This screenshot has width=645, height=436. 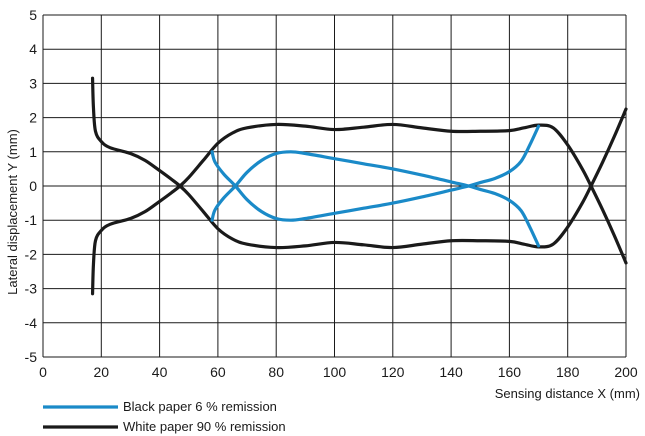 What do you see at coordinates (568, 372) in the screenshot?
I see `x-tick-label: 180` at bounding box center [568, 372].